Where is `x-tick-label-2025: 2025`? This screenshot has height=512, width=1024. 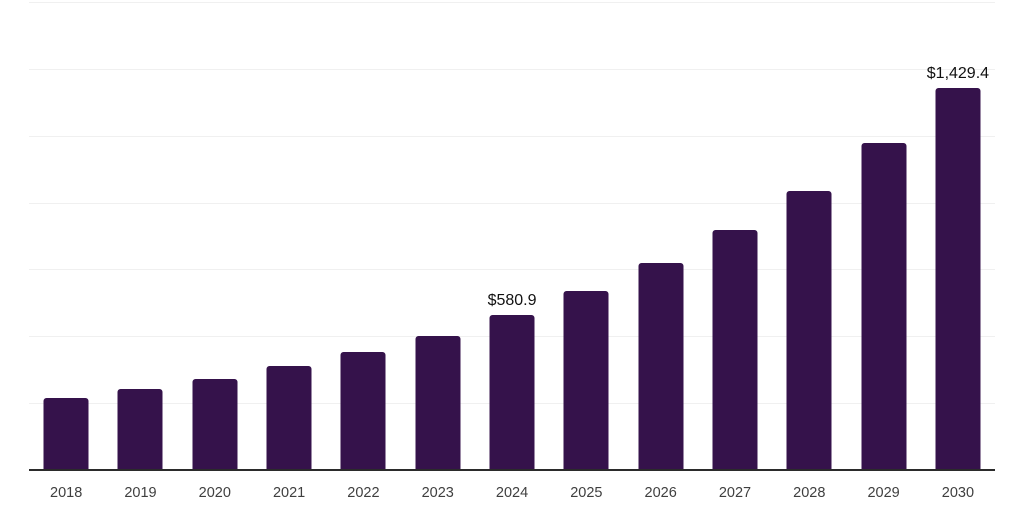
x-tick-label-2025: 2025 is located at coordinates (586, 493).